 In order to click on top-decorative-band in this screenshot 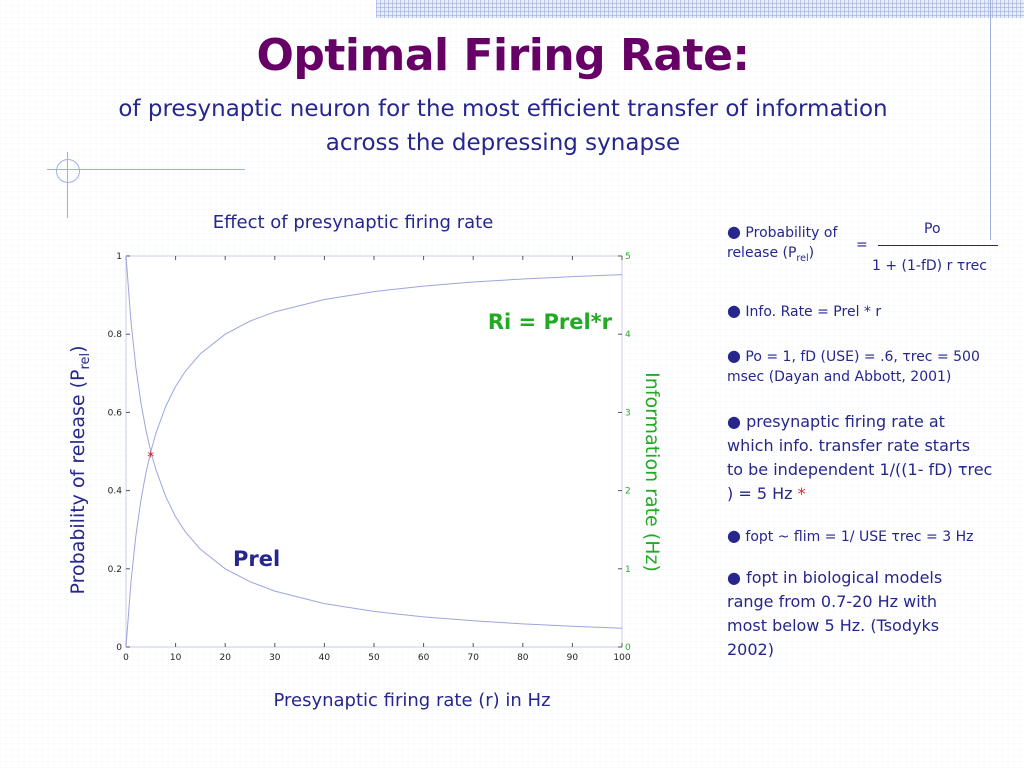, I will do `click(700, 9)`.